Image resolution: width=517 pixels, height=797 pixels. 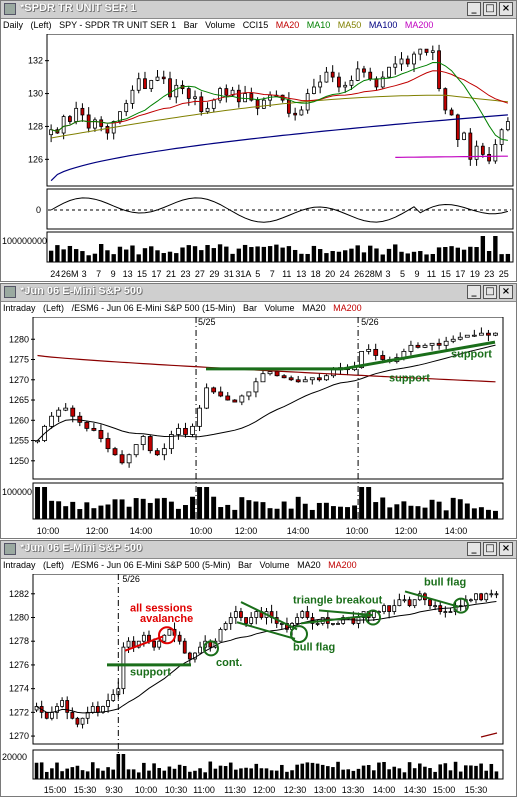 What do you see at coordinates (19, 565) in the screenshot?
I see `timeframe-label: Intraday` at bounding box center [19, 565].